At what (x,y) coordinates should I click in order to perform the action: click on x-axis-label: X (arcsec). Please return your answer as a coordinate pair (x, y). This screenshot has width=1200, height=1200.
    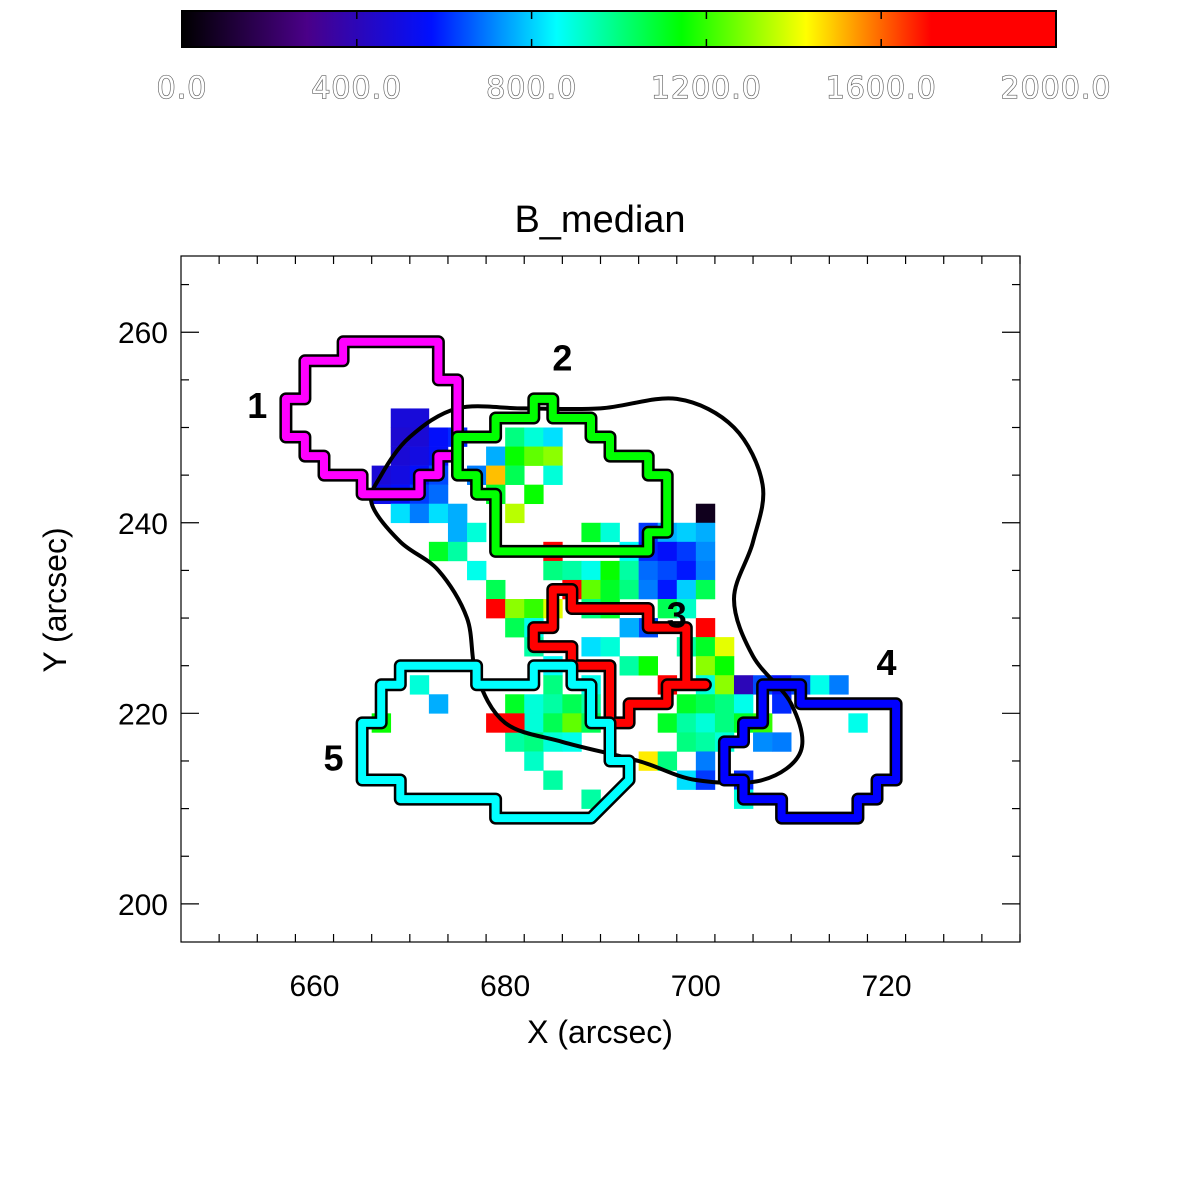
    Looking at the image, I should click on (600, 1032).